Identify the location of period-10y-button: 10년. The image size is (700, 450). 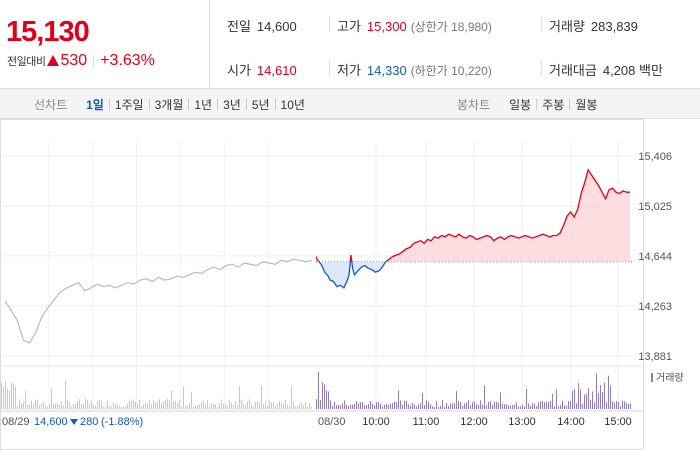
(292, 104).